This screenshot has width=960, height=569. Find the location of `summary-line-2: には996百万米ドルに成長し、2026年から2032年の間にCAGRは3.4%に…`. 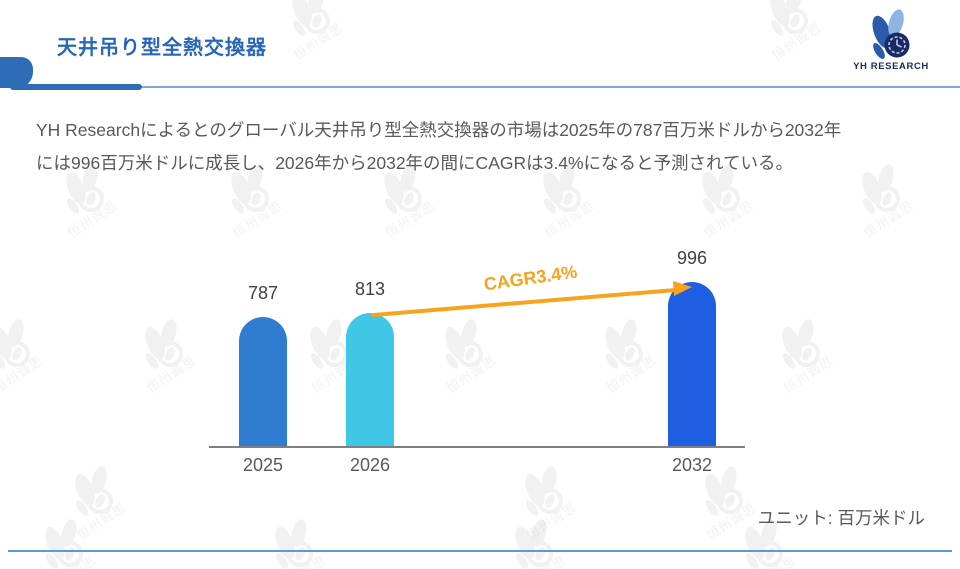

summary-line-2: には996百万米ドルに成長し、2026年から2032年の間にCAGRは3.4%に… is located at coordinates (414, 163).